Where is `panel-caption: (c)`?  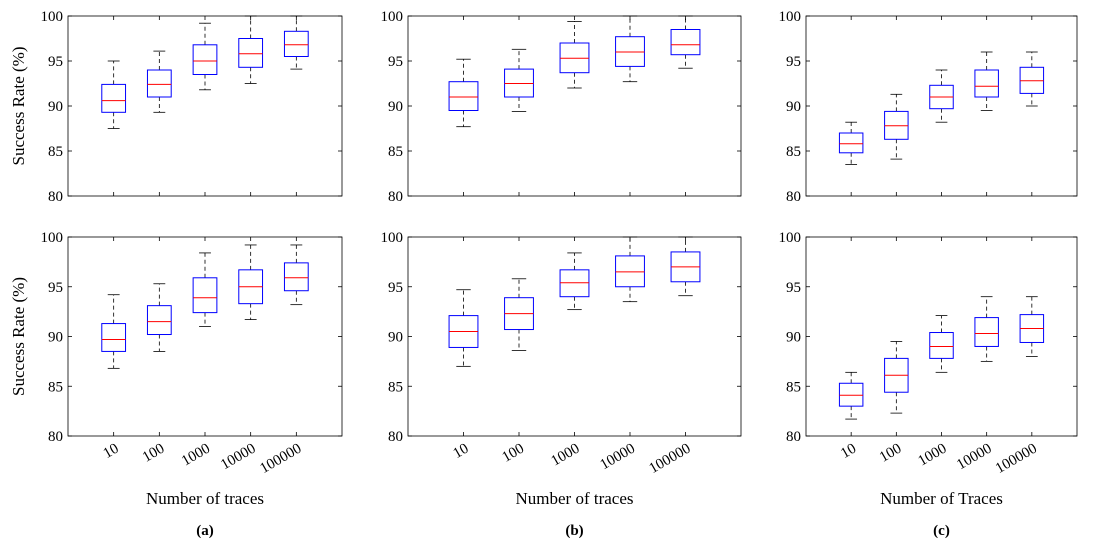
panel-caption: (c) is located at coordinates (941, 531).